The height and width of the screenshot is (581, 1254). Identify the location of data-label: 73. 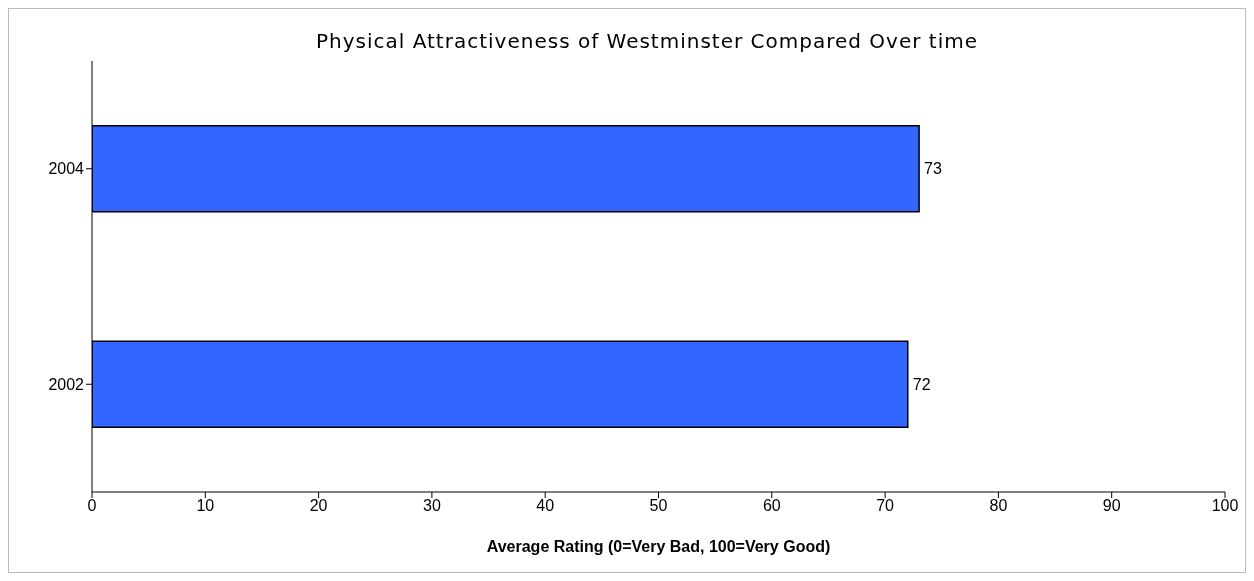
(933, 169).